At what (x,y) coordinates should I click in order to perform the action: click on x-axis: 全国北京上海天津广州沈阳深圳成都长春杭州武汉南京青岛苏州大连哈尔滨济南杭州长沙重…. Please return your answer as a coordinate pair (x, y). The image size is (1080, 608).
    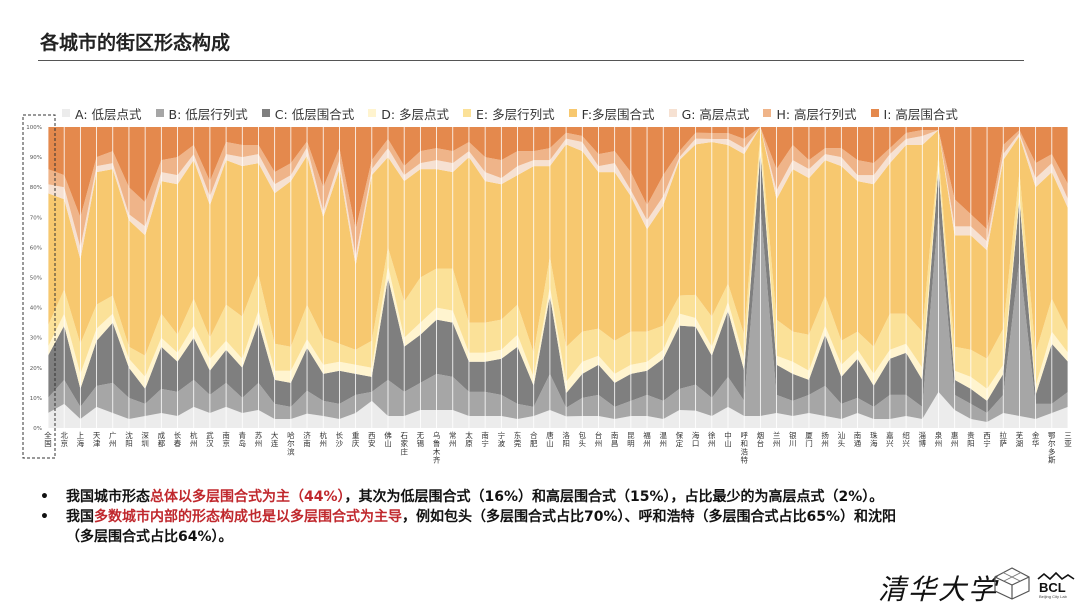
    Looking at the image, I should click on (558, 447).